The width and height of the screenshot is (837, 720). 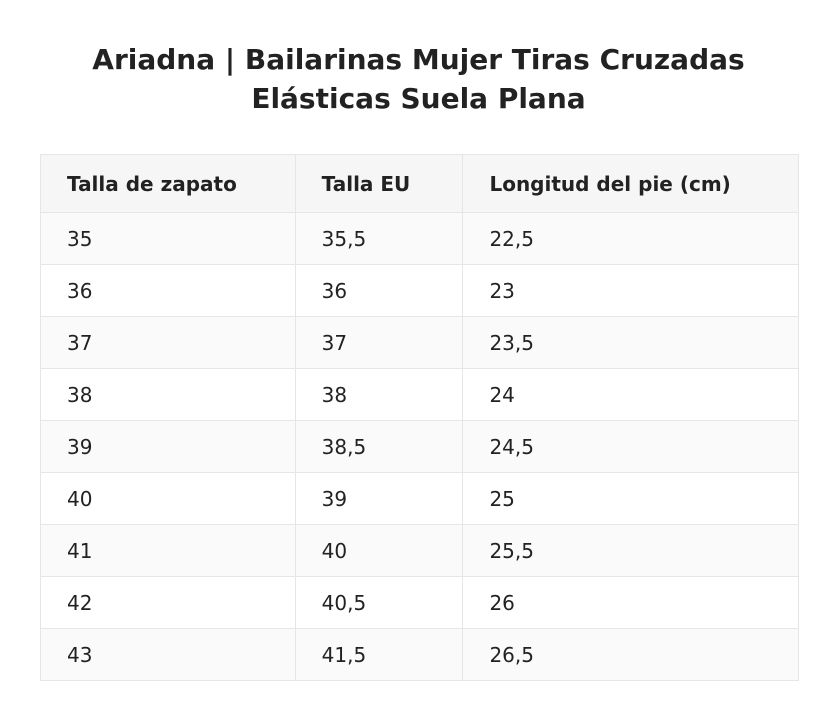 What do you see at coordinates (630, 238) in the screenshot?
I see `cell-foot-length: 22,5` at bounding box center [630, 238].